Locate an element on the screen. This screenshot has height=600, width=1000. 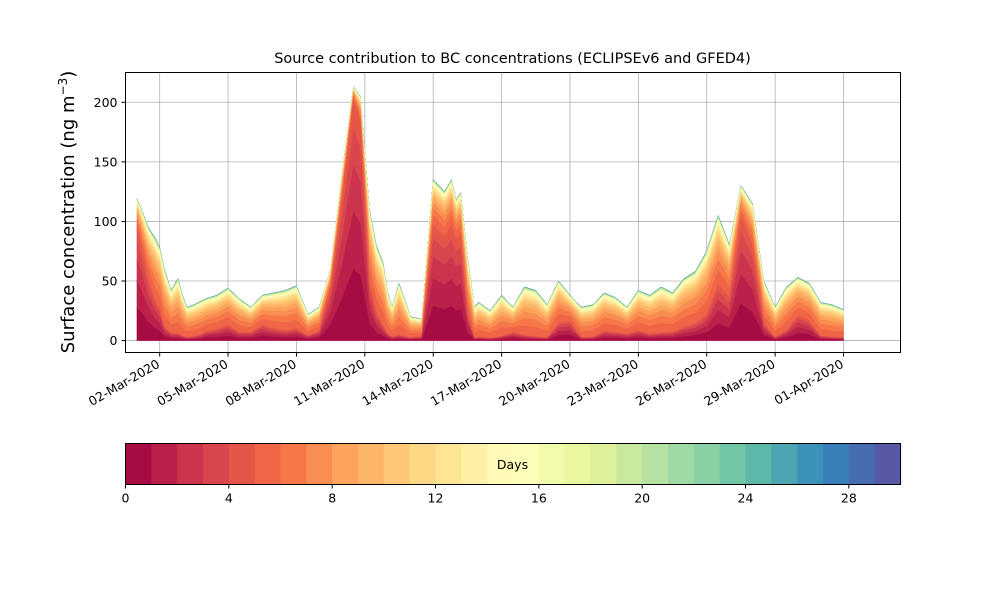
colorbar-tick-label: 8 is located at coordinates (332, 498).